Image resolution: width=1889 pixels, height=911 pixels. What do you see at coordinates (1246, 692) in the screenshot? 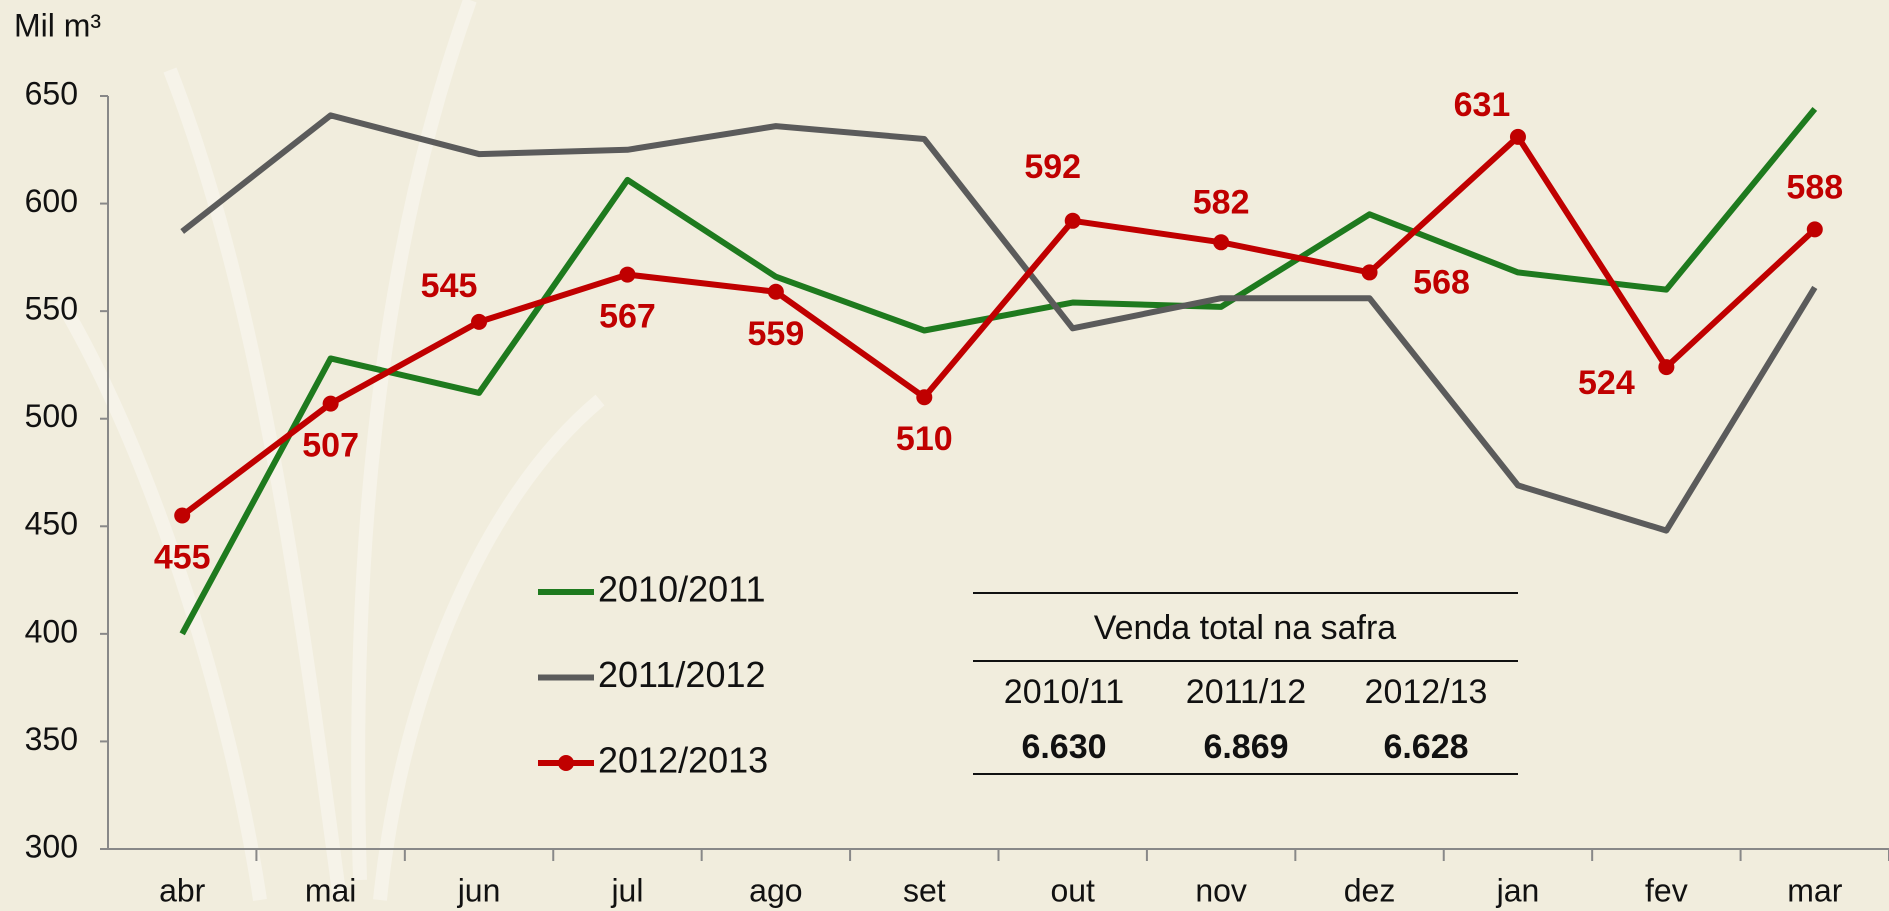
I see `table-header: 2011/12` at bounding box center [1246, 692].